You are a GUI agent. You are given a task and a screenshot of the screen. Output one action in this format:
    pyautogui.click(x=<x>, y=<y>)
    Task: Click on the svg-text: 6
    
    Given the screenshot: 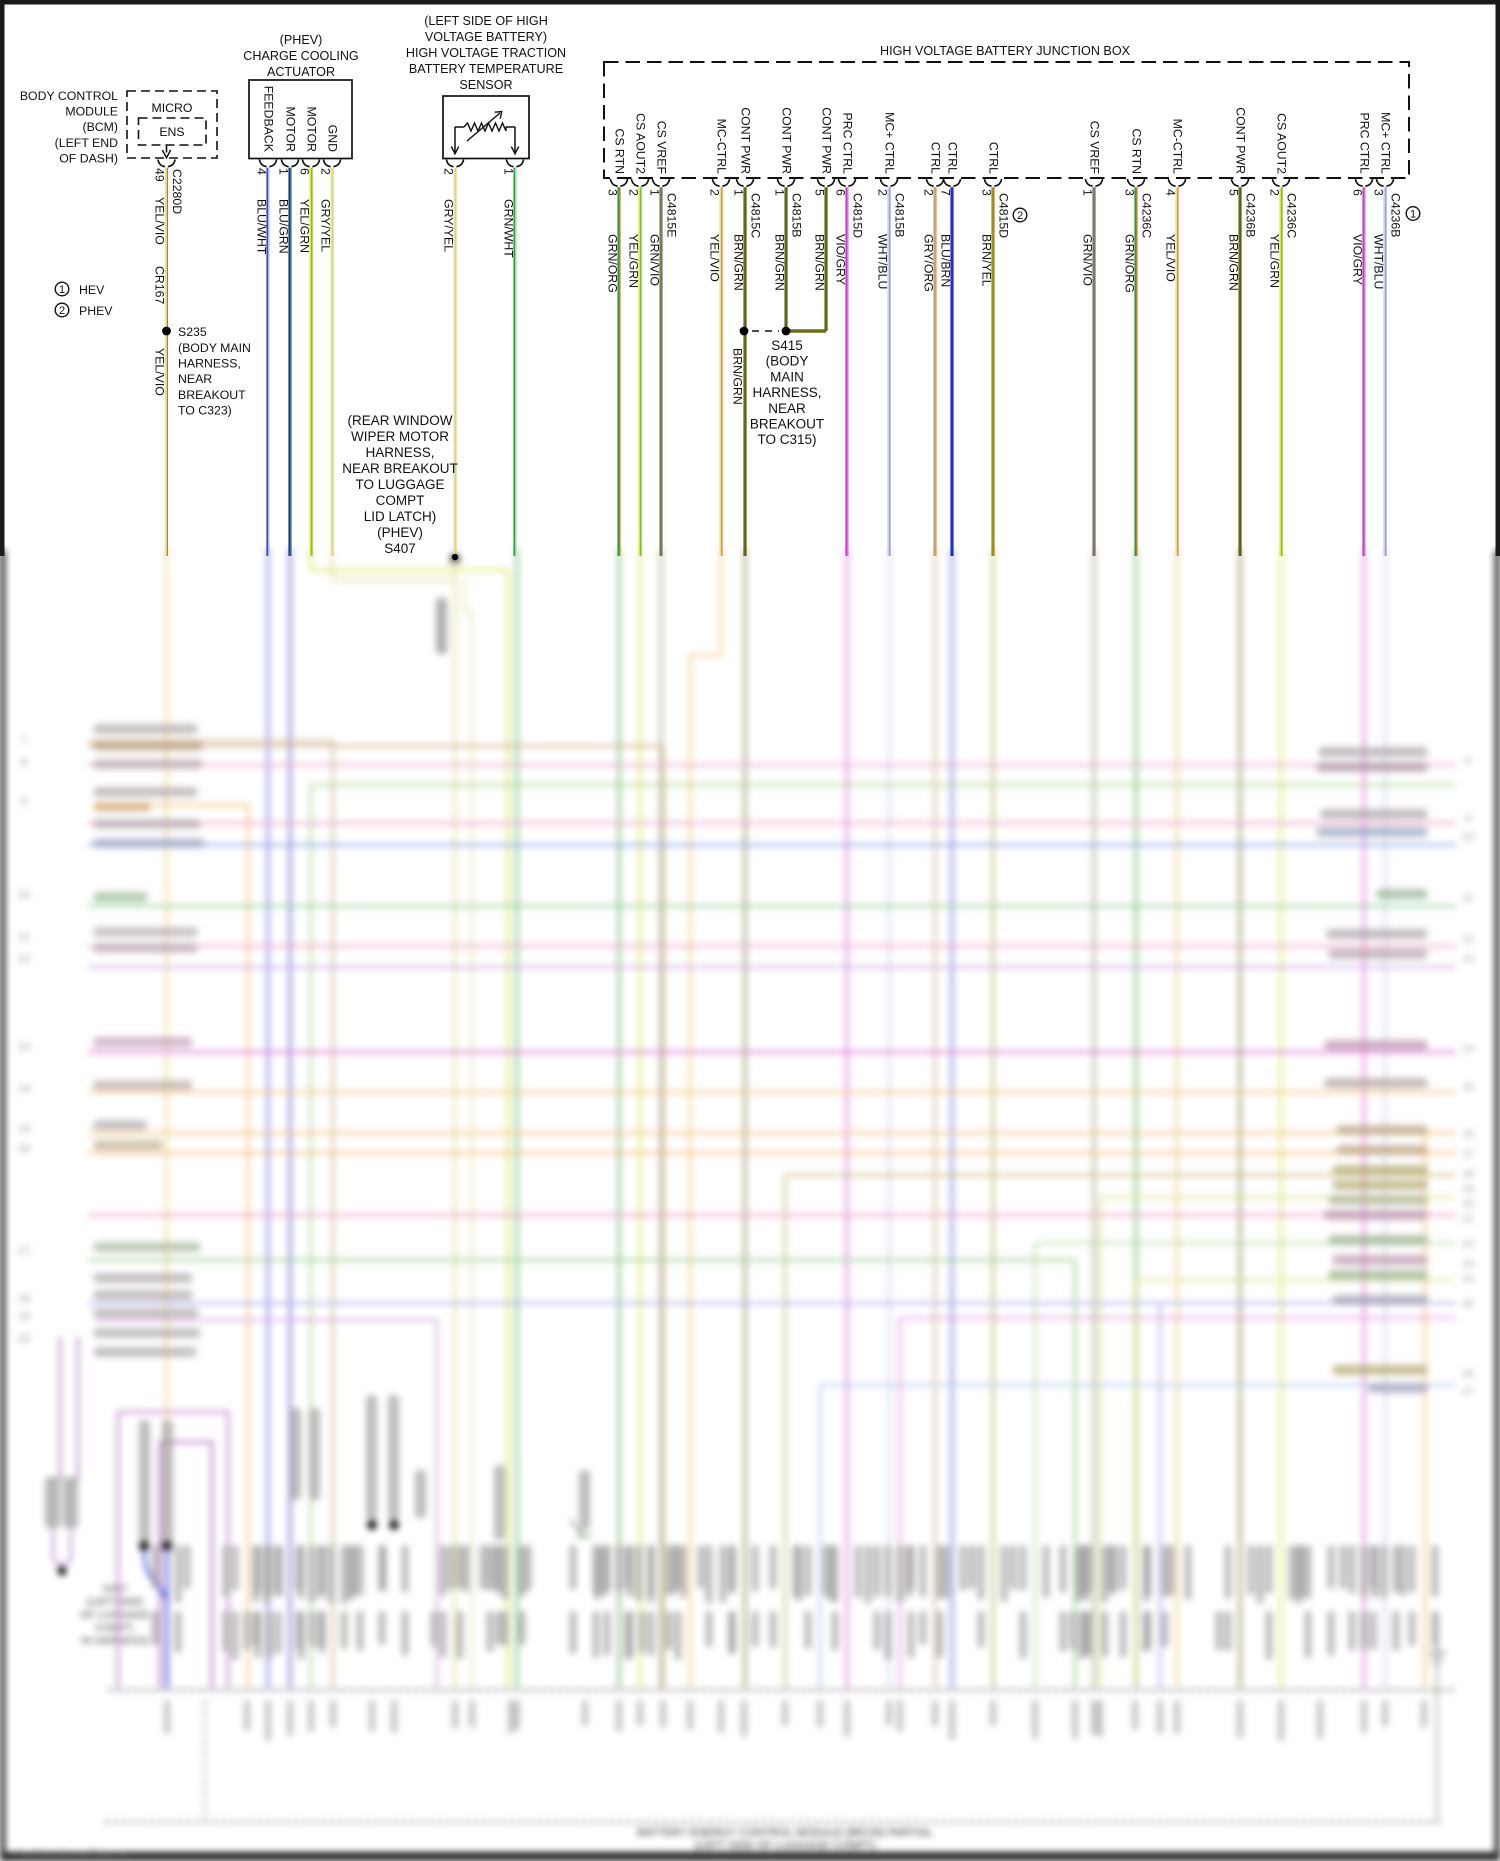 What is the action you would take?
    pyautogui.click(x=1358, y=192)
    